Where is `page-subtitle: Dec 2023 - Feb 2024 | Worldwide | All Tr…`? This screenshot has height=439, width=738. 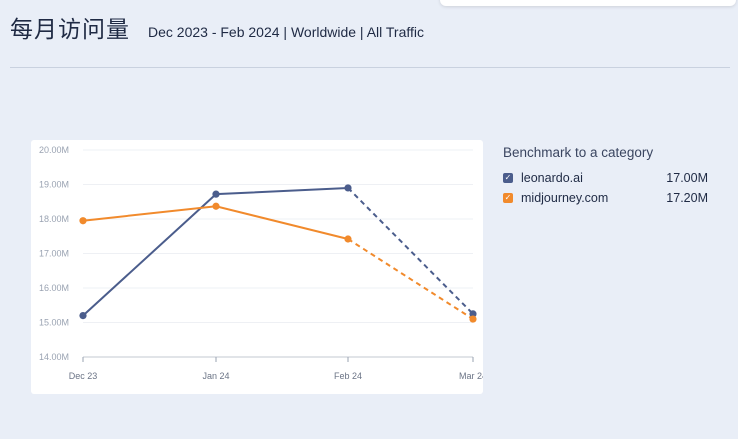 page-subtitle: Dec 2023 - Feb 2024 | Worldwide | All Tr… is located at coordinates (286, 32).